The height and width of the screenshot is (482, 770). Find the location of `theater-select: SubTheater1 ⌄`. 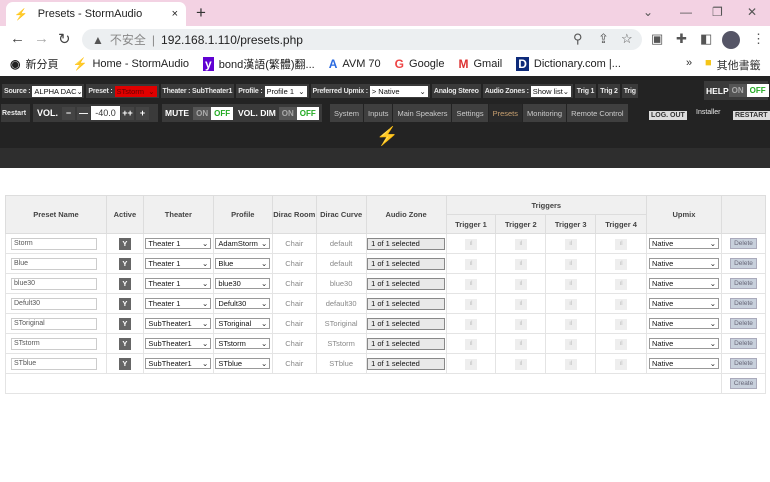

theater-select: SubTheater1 ⌄ is located at coordinates (178, 323).